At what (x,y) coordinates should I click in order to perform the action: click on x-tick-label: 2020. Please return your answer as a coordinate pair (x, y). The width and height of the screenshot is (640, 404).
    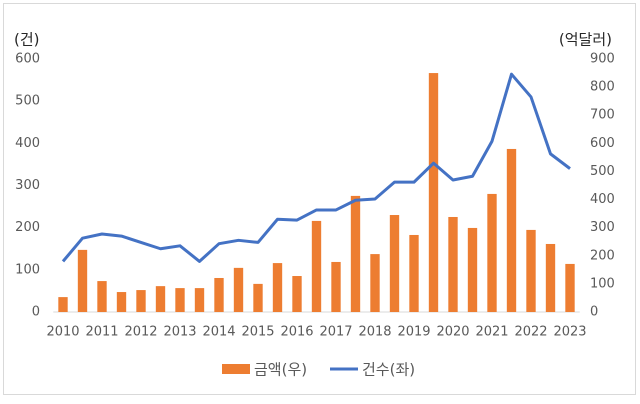
    Looking at the image, I should click on (452, 332).